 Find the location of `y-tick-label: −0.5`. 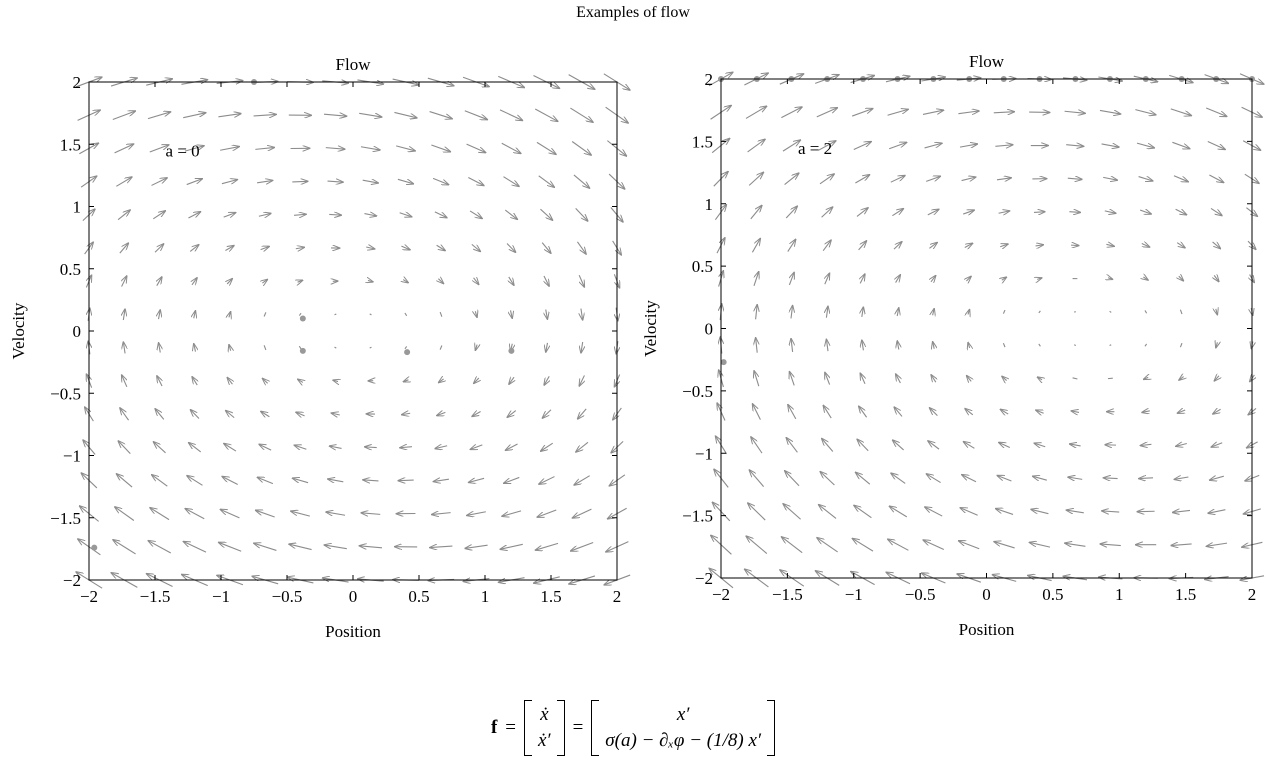

y-tick-label: −0.5 is located at coordinates (697, 391).